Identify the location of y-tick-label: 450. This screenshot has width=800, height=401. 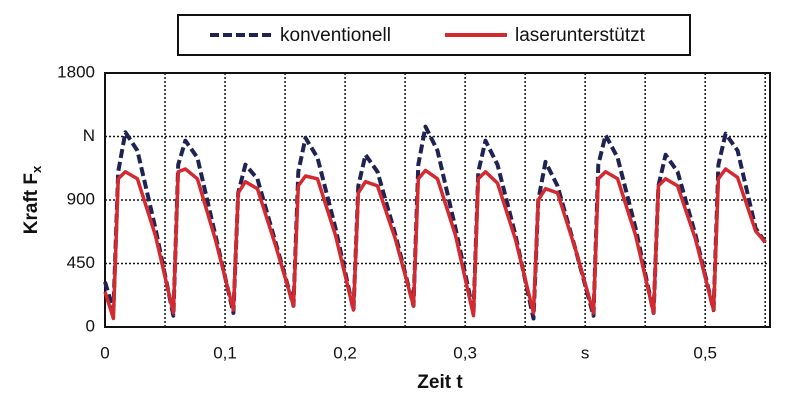
(81, 262).